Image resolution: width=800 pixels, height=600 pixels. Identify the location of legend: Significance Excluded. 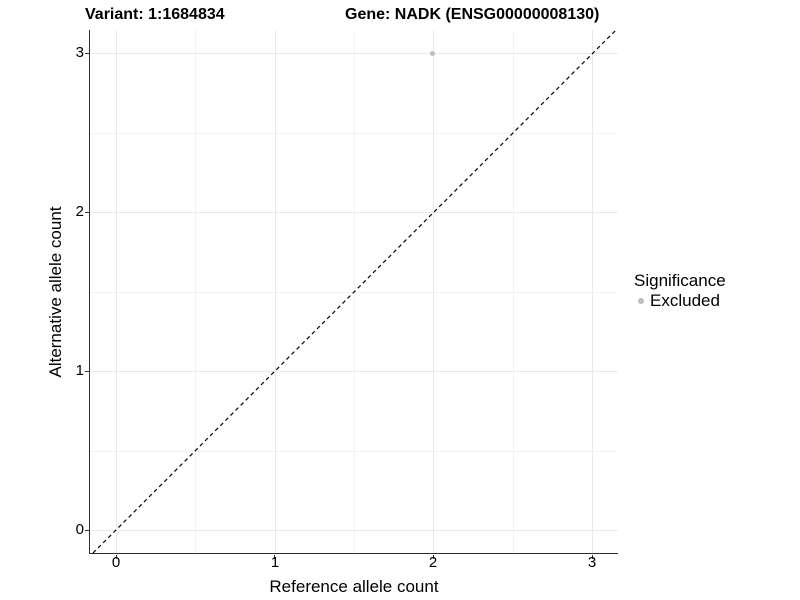
(714, 290).